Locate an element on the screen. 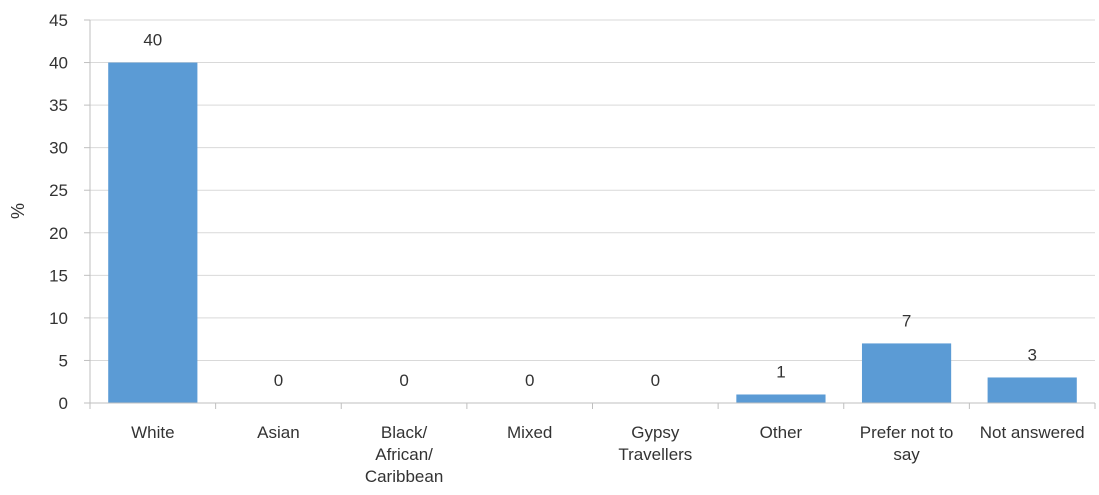 The height and width of the screenshot is (495, 1099). y-axis-title: % is located at coordinates (18, 211).